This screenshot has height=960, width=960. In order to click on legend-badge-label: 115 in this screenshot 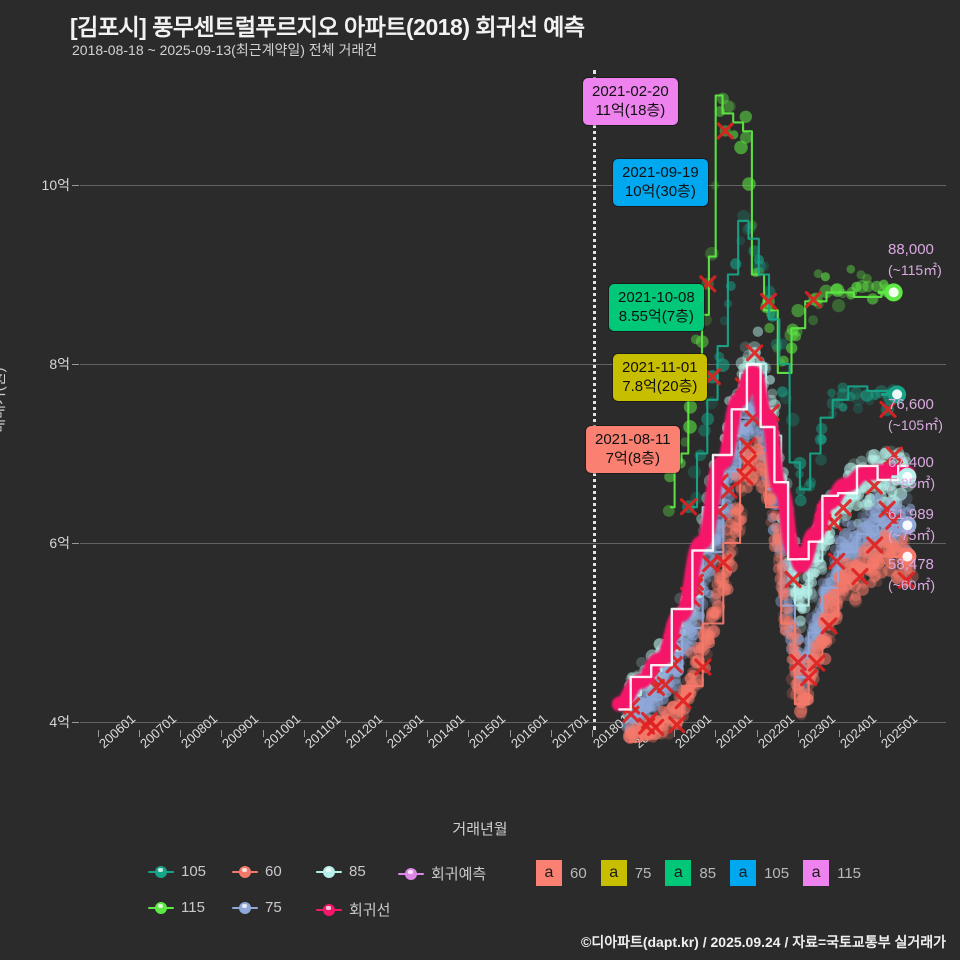, I will do `click(849, 873)`.